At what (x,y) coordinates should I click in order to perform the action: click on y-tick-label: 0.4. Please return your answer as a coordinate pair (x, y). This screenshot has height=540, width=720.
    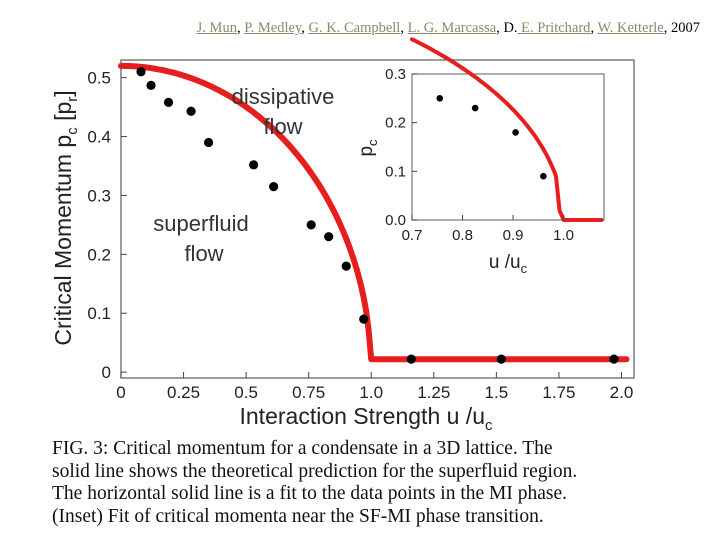
    Looking at the image, I should click on (99, 137).